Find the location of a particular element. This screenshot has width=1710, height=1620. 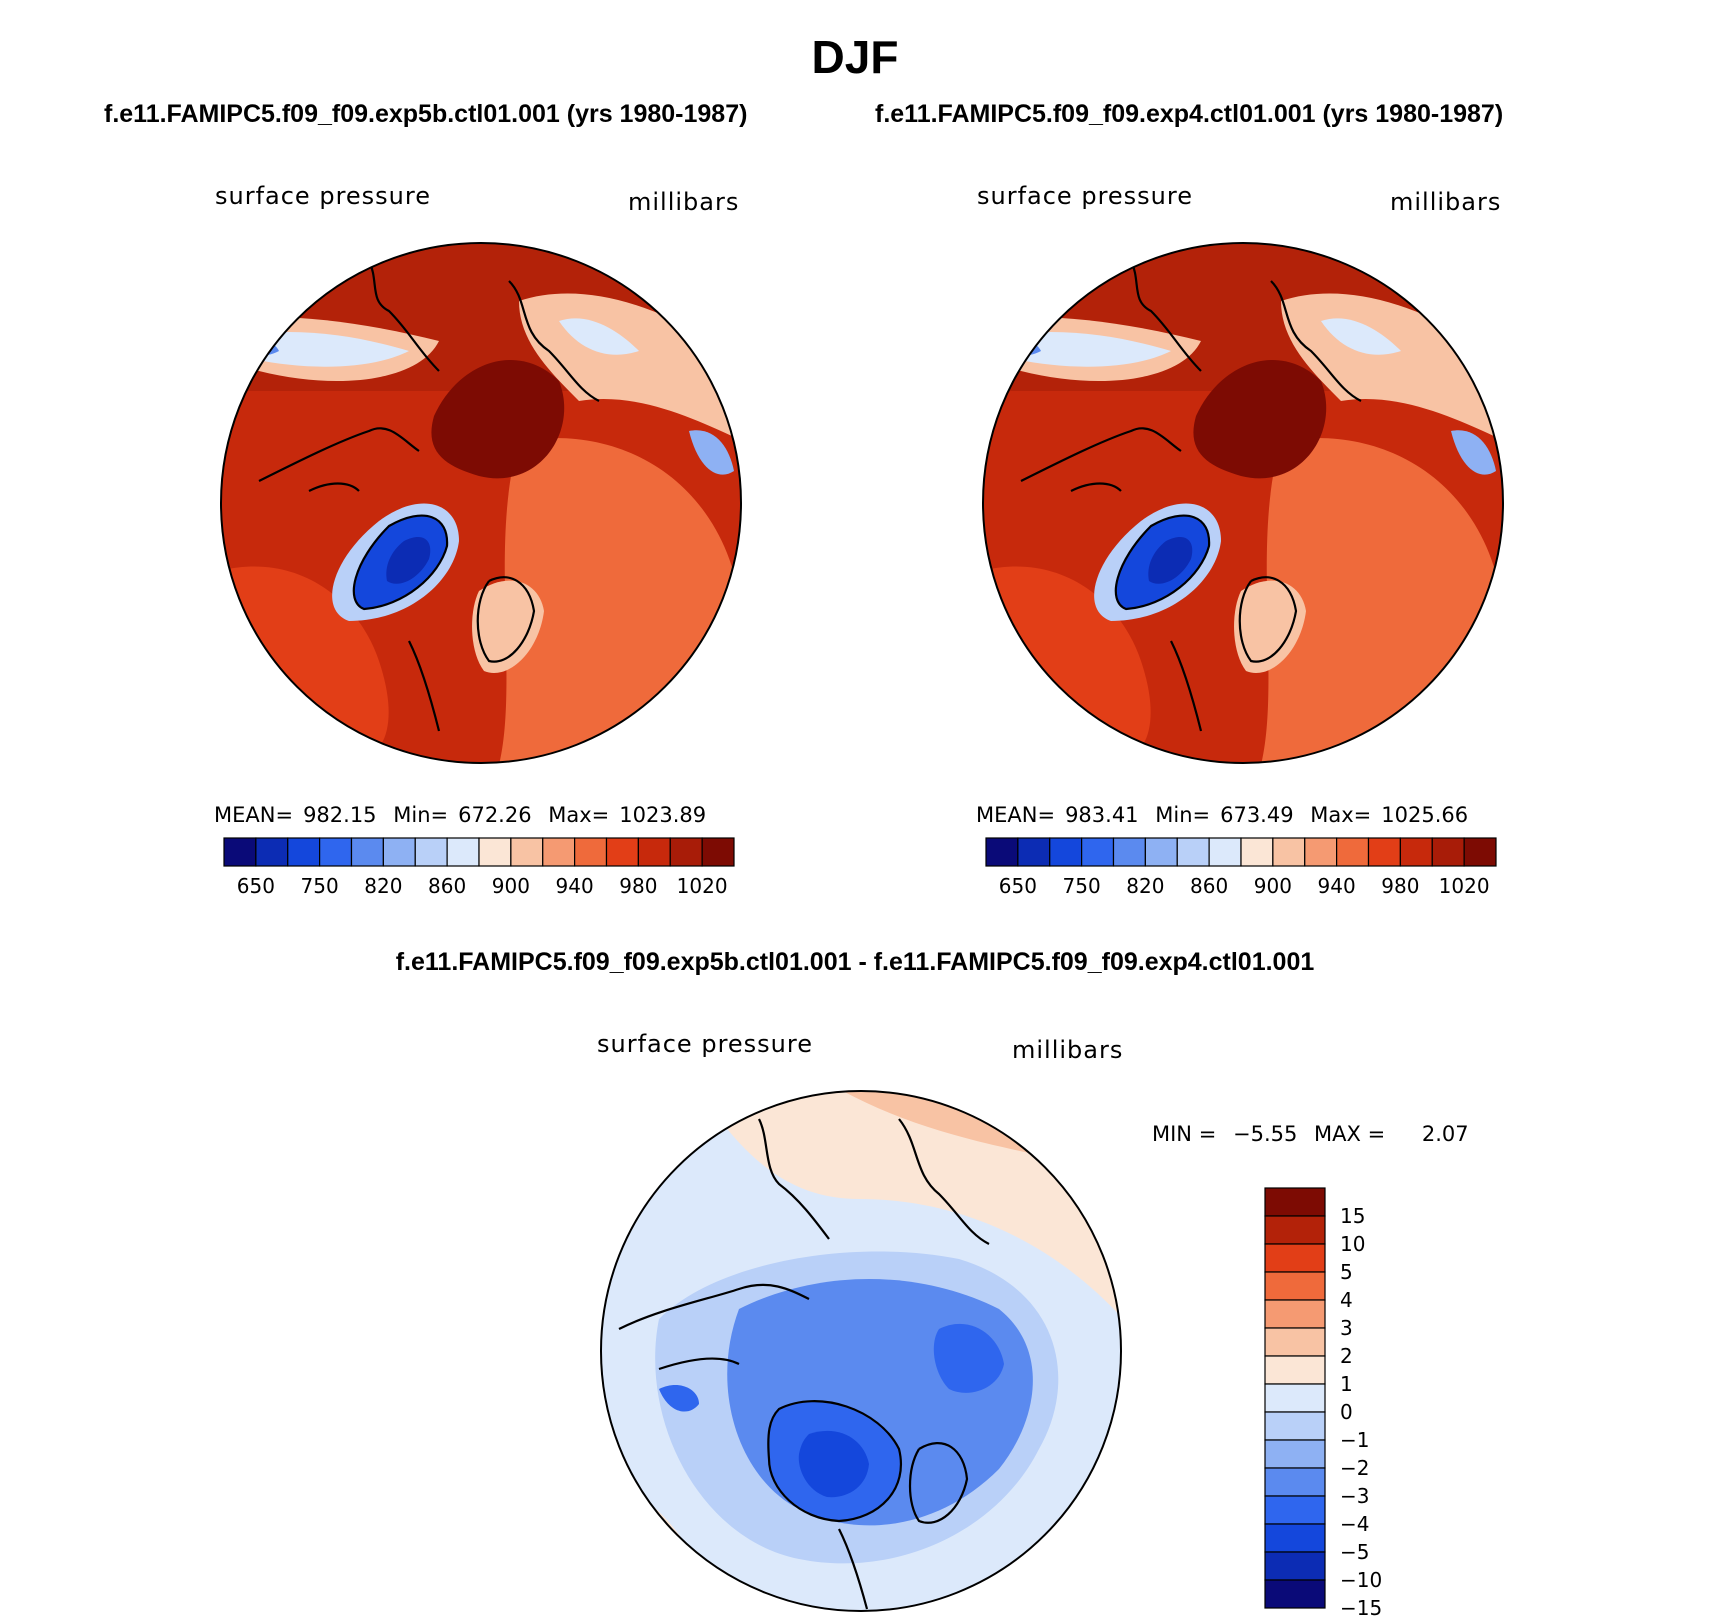

diff-max-label: MAX = is located at coordinates (1350, 1134).